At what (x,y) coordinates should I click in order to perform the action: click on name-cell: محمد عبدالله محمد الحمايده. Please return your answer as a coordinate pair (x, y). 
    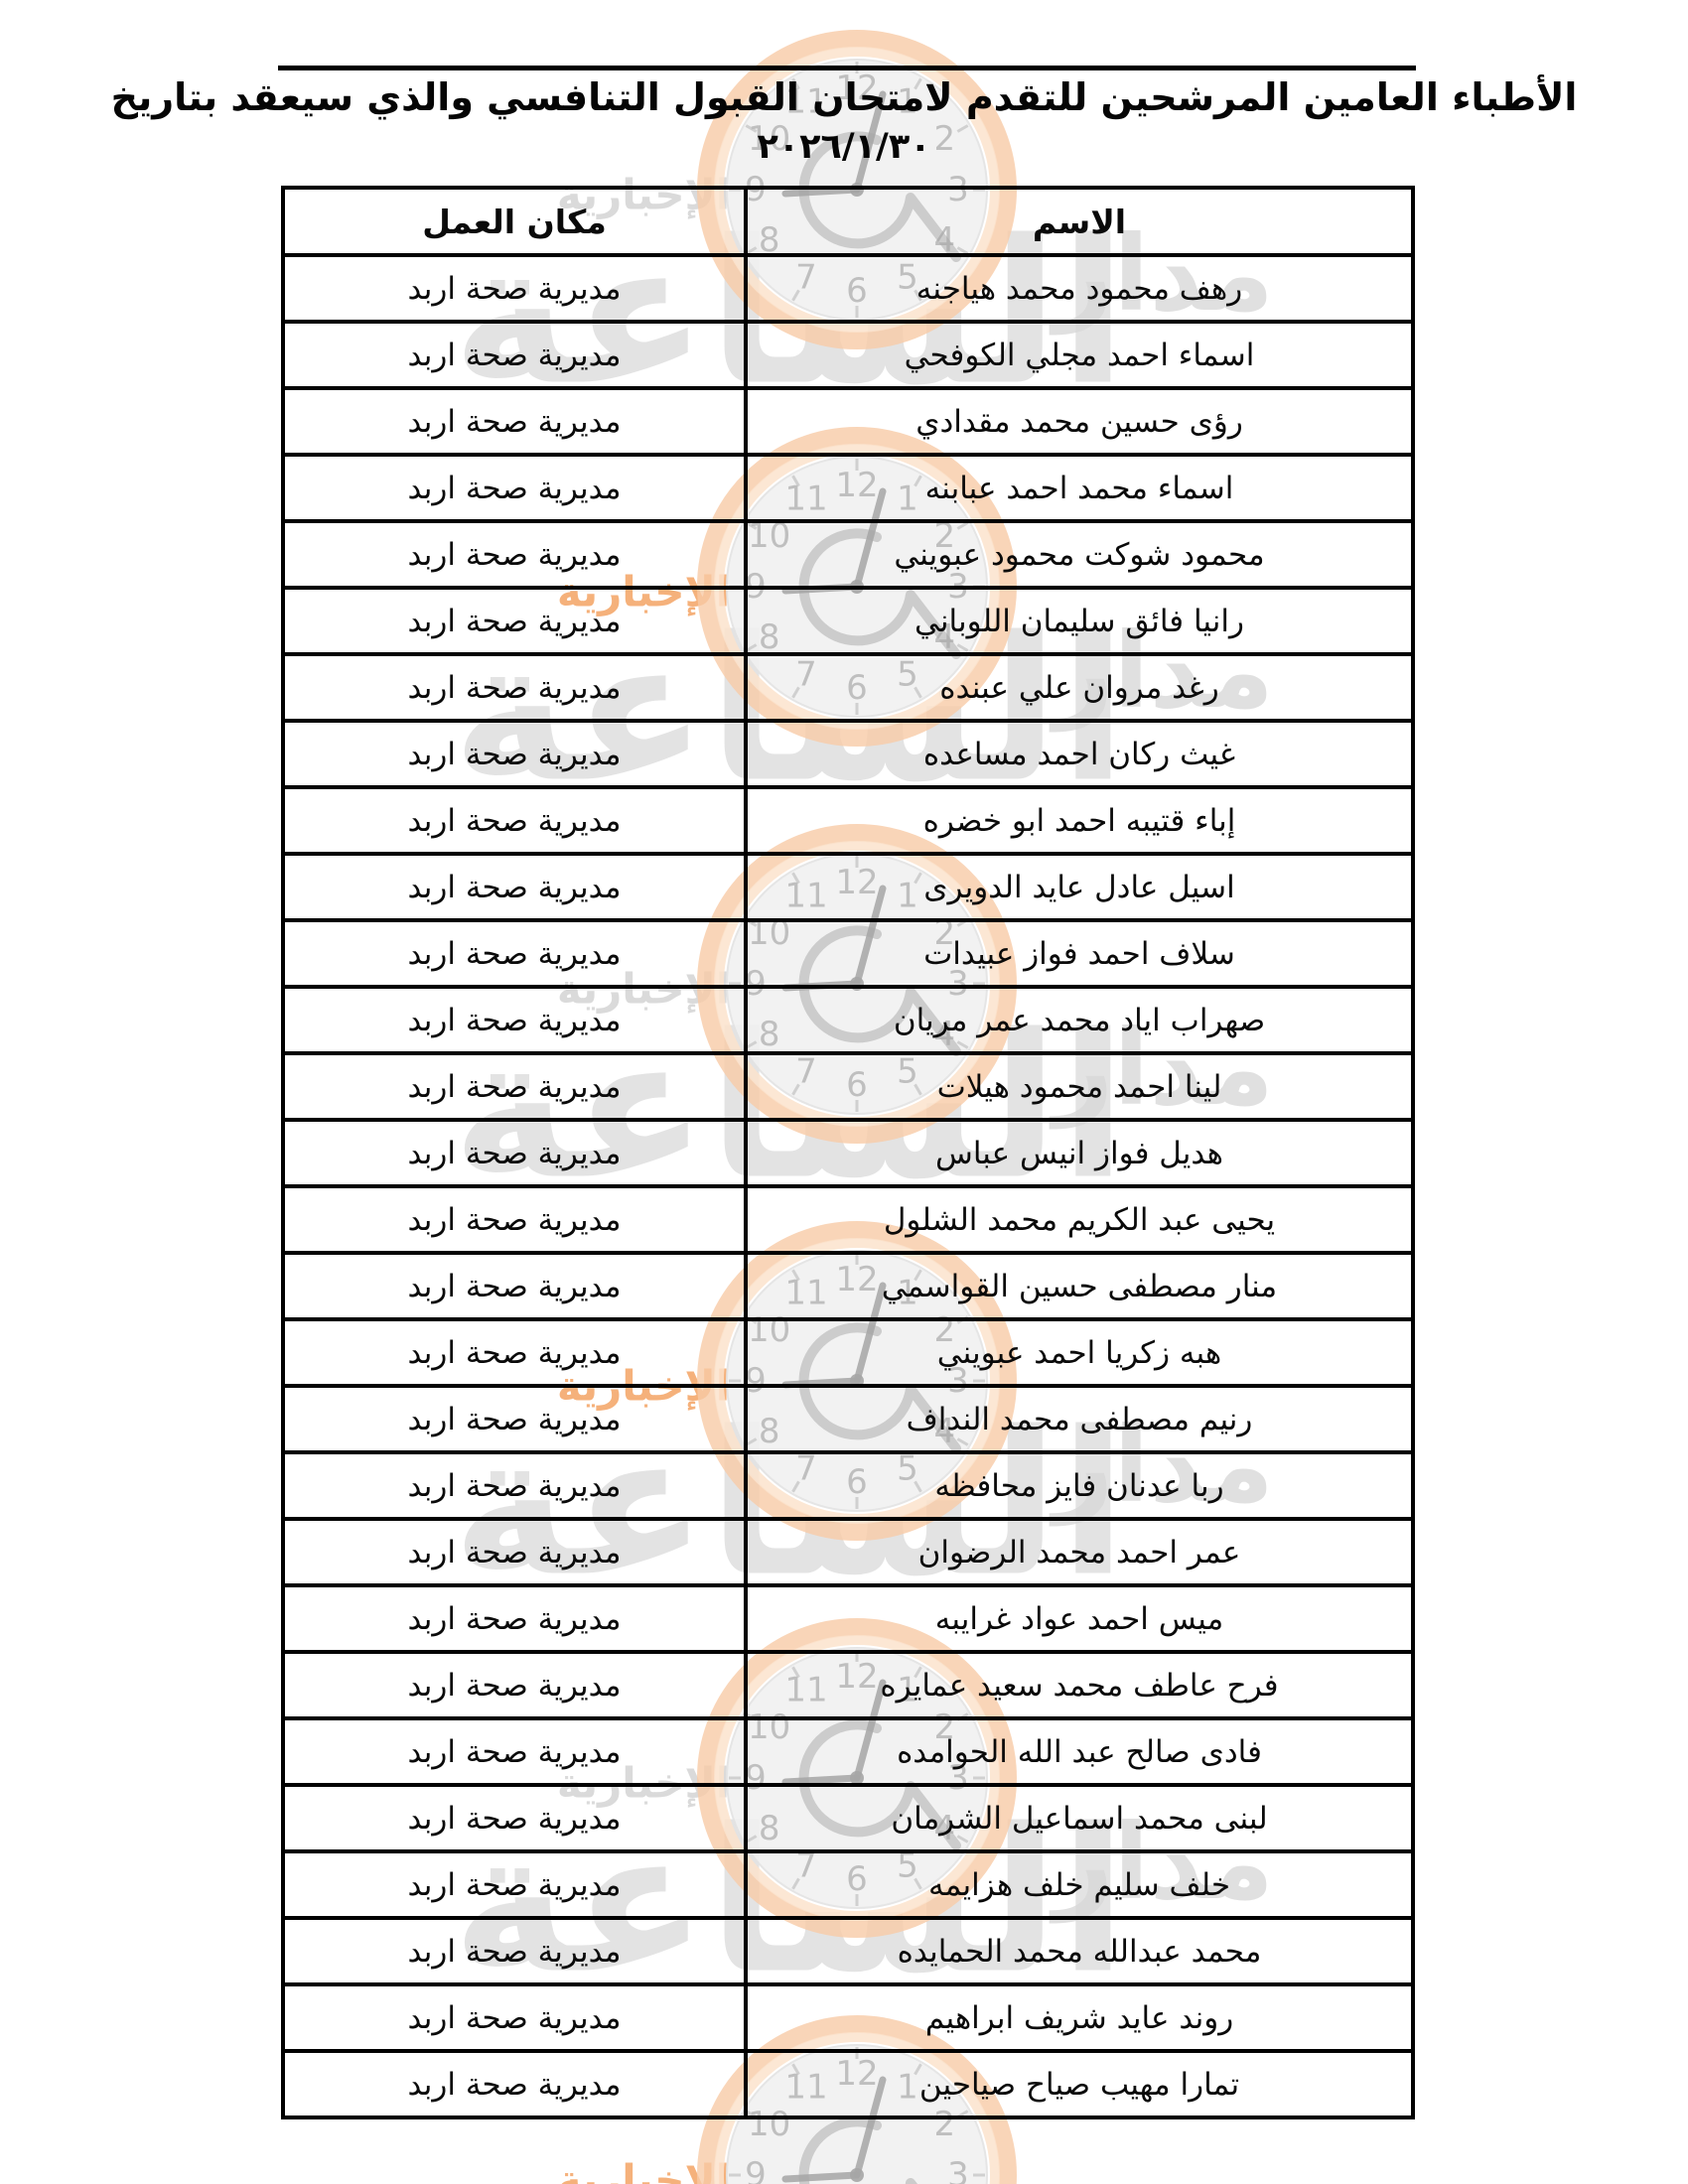
    Looking at the image, I should click on (1079, 1951).